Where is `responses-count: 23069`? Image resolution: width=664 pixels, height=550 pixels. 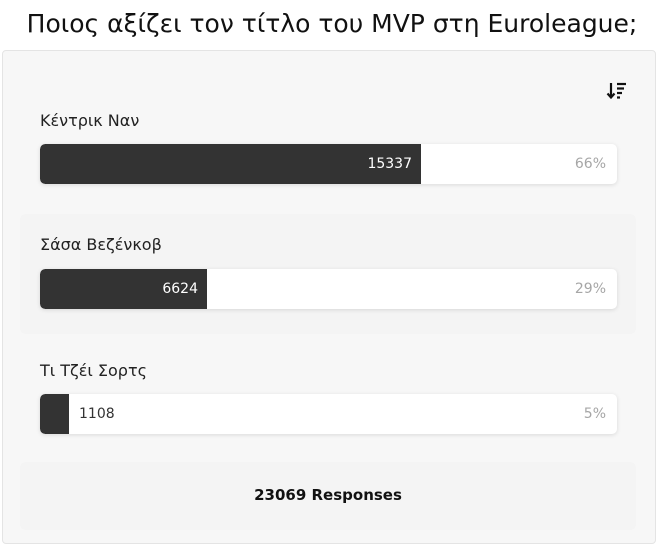 responses-count: 23069 is located at coordinates (280, 495).